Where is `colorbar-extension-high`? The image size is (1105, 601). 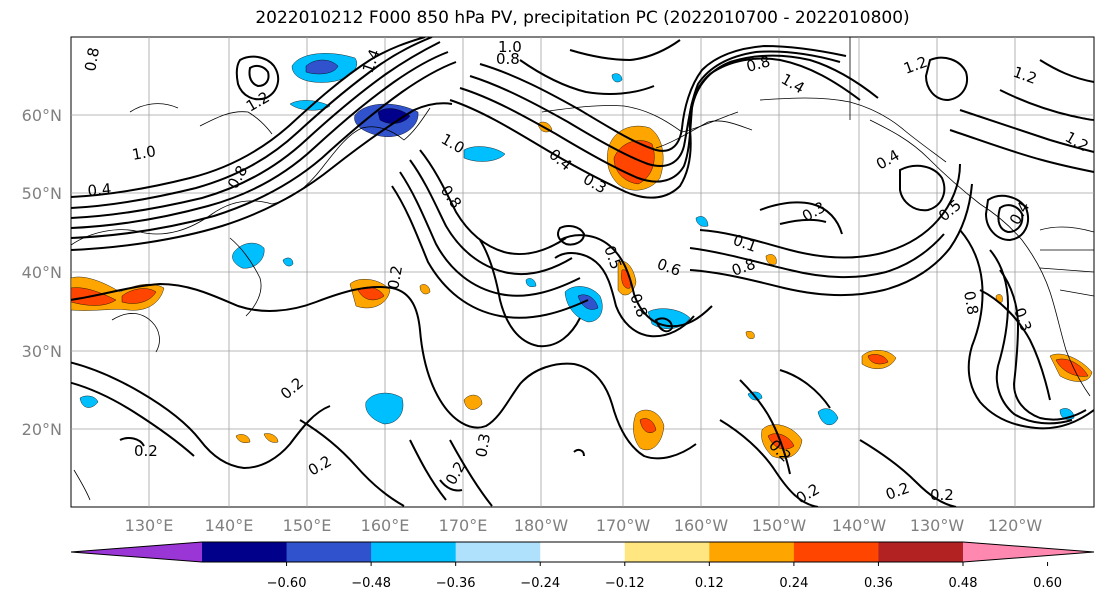 colorbar-extension-high is located at coordinates (1028, 552).